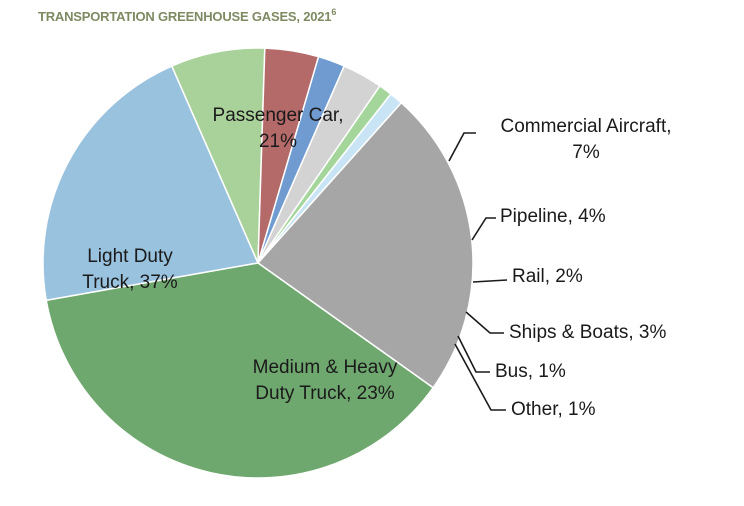  I want to click on label-other: Other, 1%, so click(553, 409).